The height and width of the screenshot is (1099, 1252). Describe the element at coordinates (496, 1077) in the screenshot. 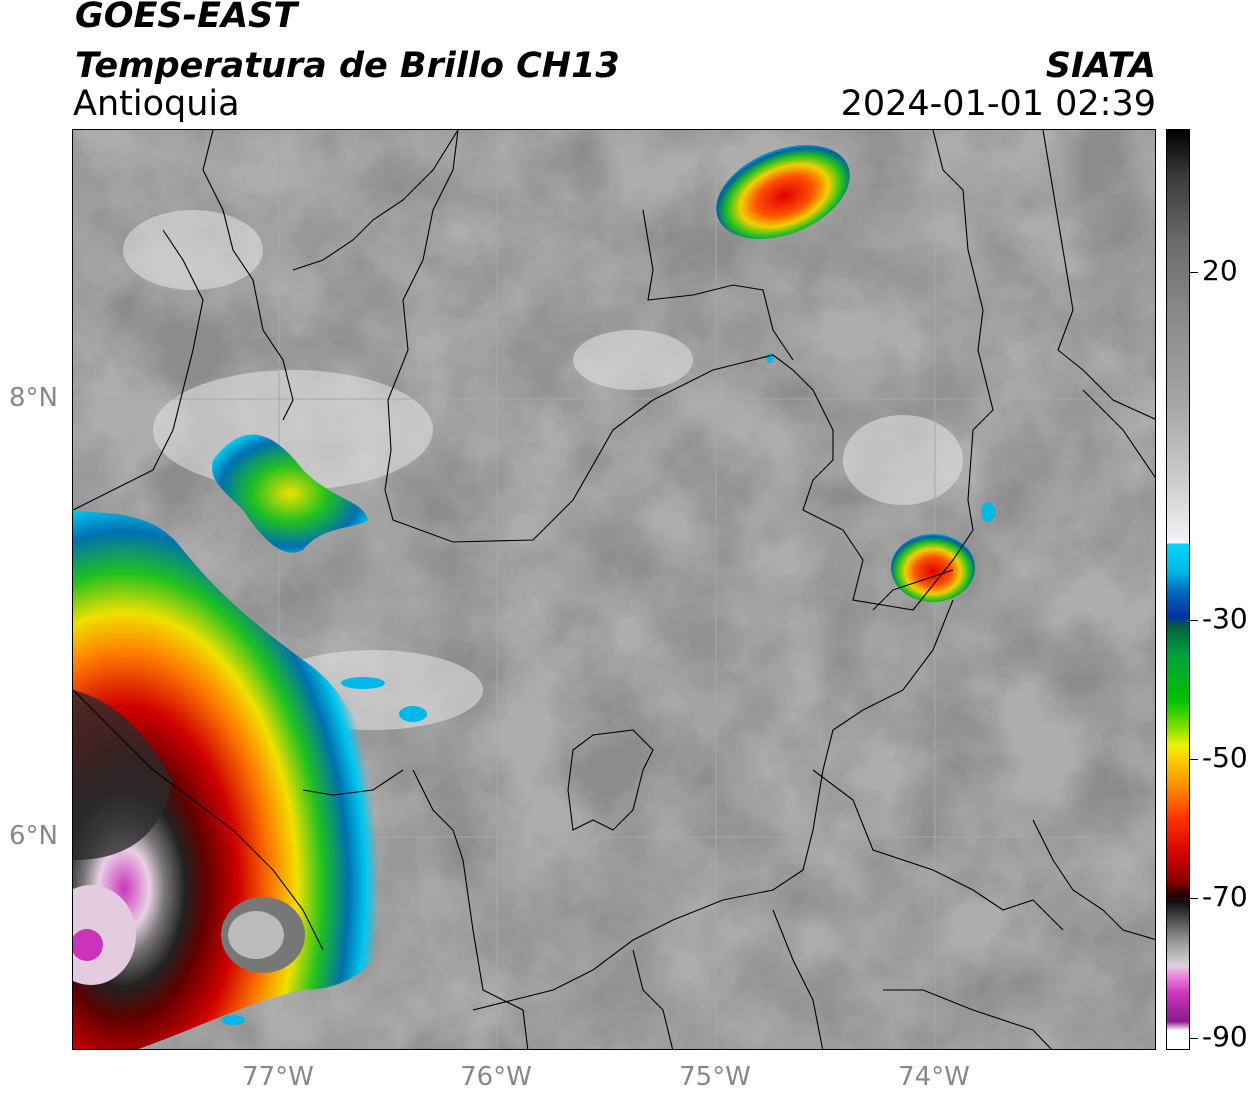

I see `lon-label-76w: 76°W` at that location.